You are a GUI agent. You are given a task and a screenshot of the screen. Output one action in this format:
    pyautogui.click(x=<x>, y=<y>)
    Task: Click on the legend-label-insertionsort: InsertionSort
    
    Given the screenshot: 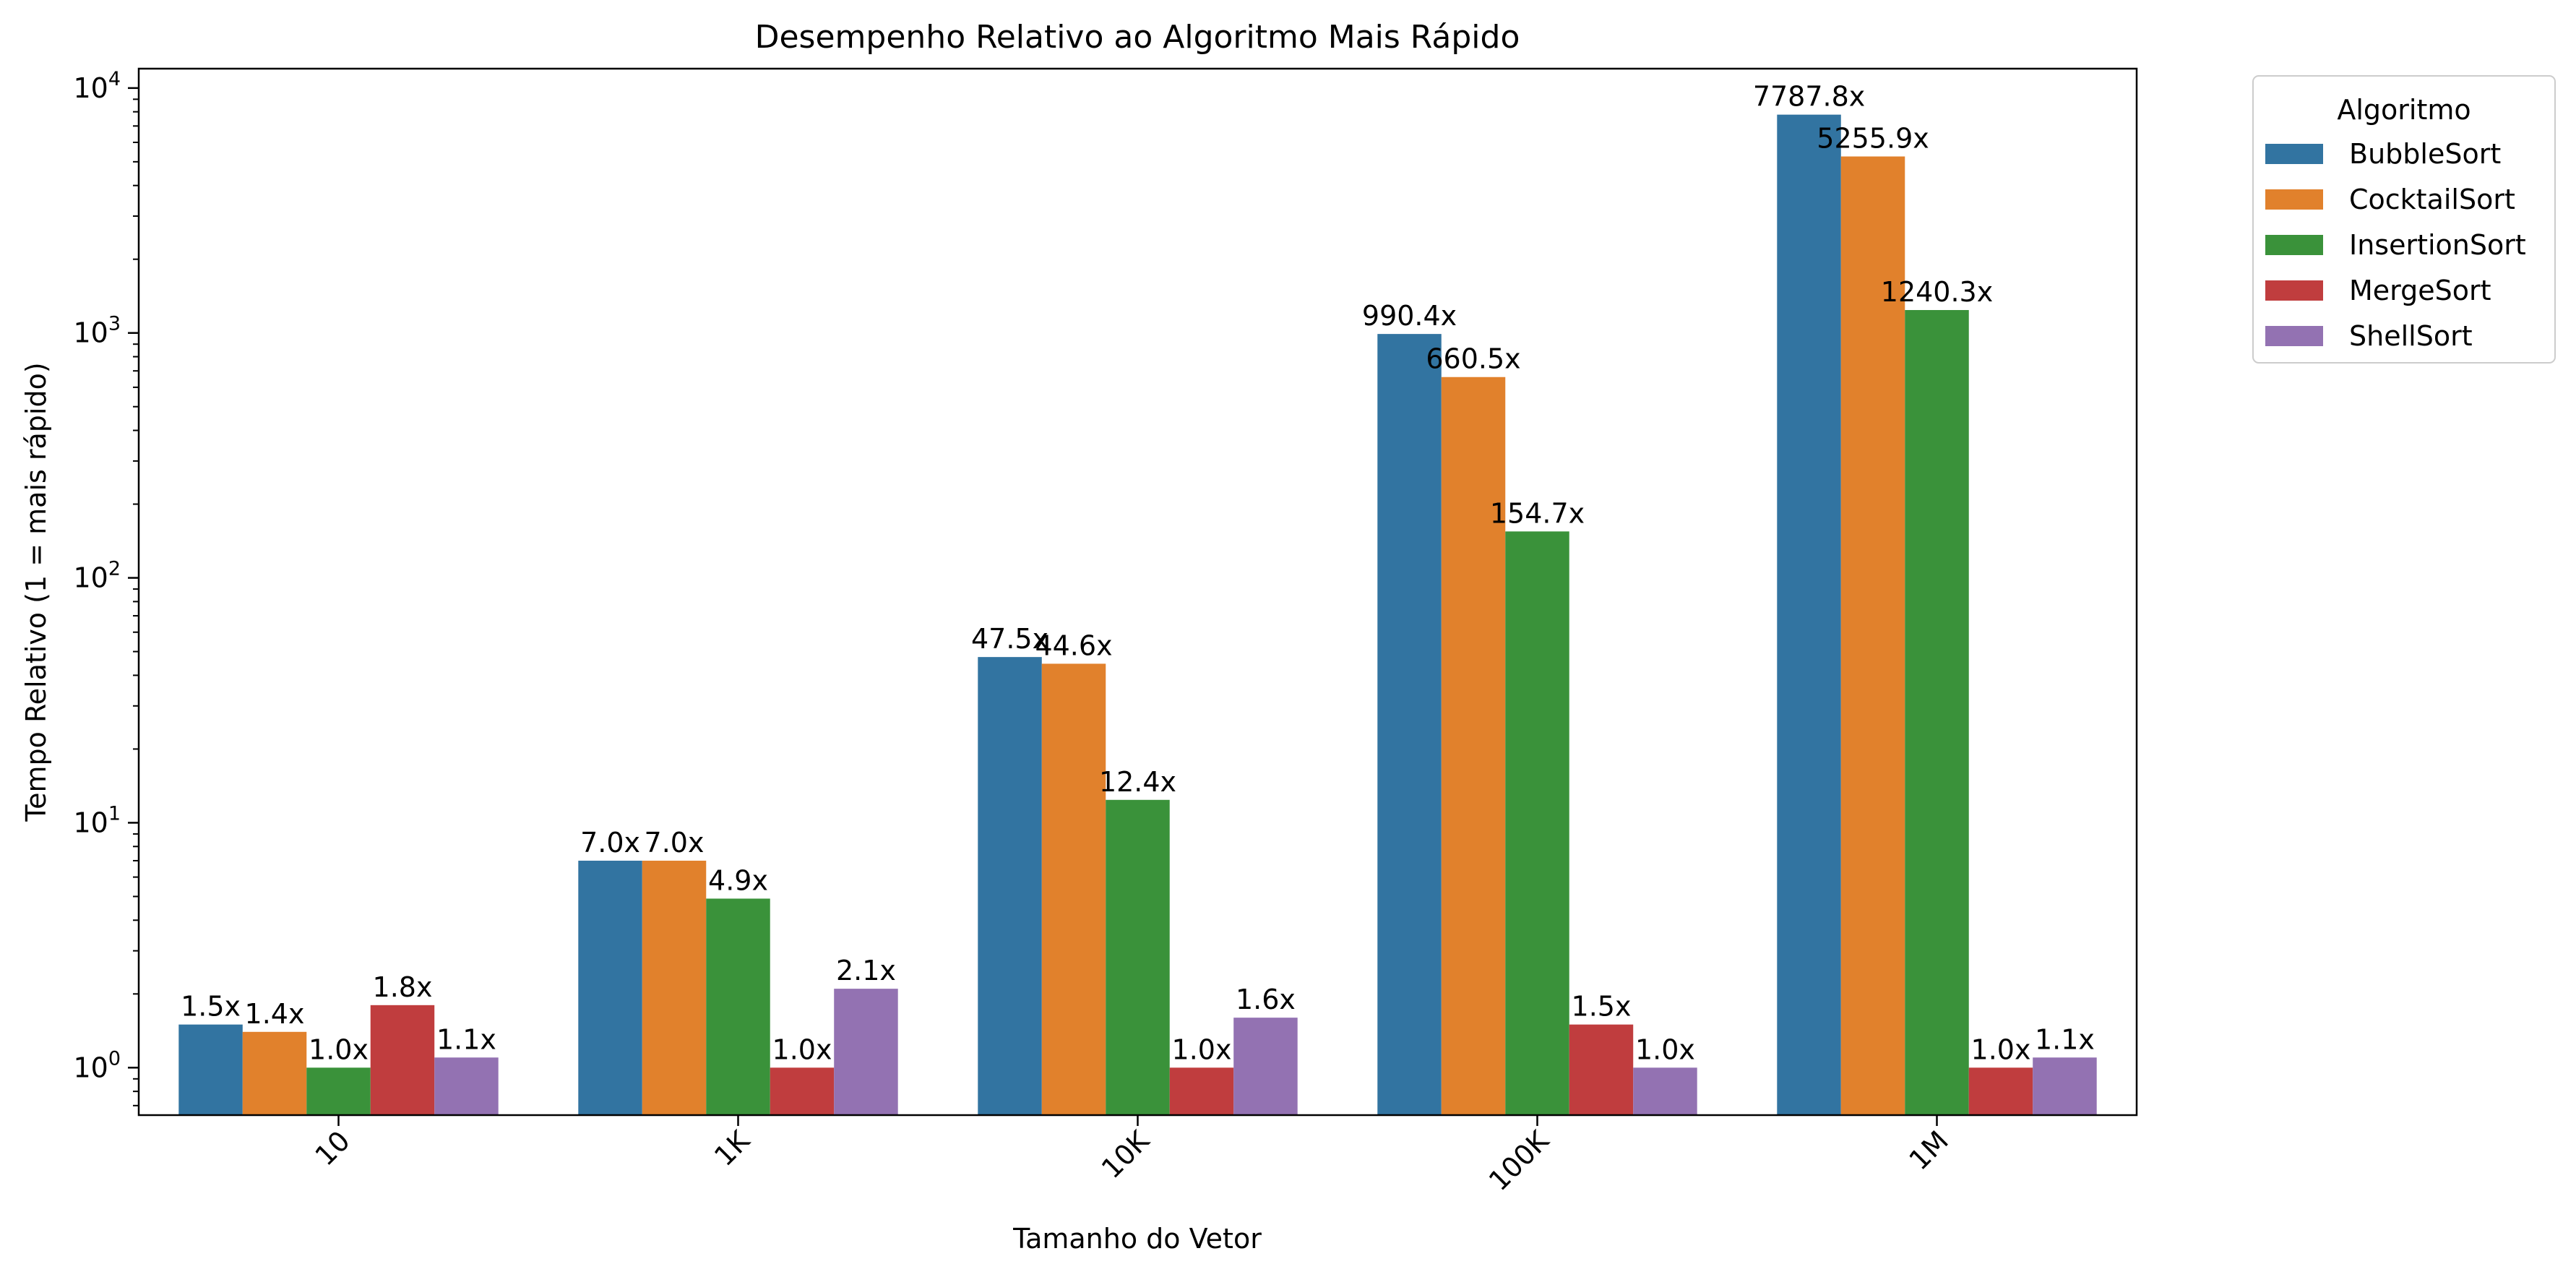 What is the action you would take?
    pyautogui.click(x=2437, y=245)
    